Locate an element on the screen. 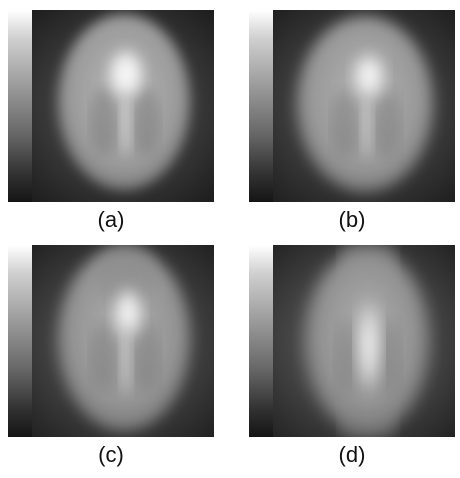  colorbar-b is located at coordinates (261, 106).